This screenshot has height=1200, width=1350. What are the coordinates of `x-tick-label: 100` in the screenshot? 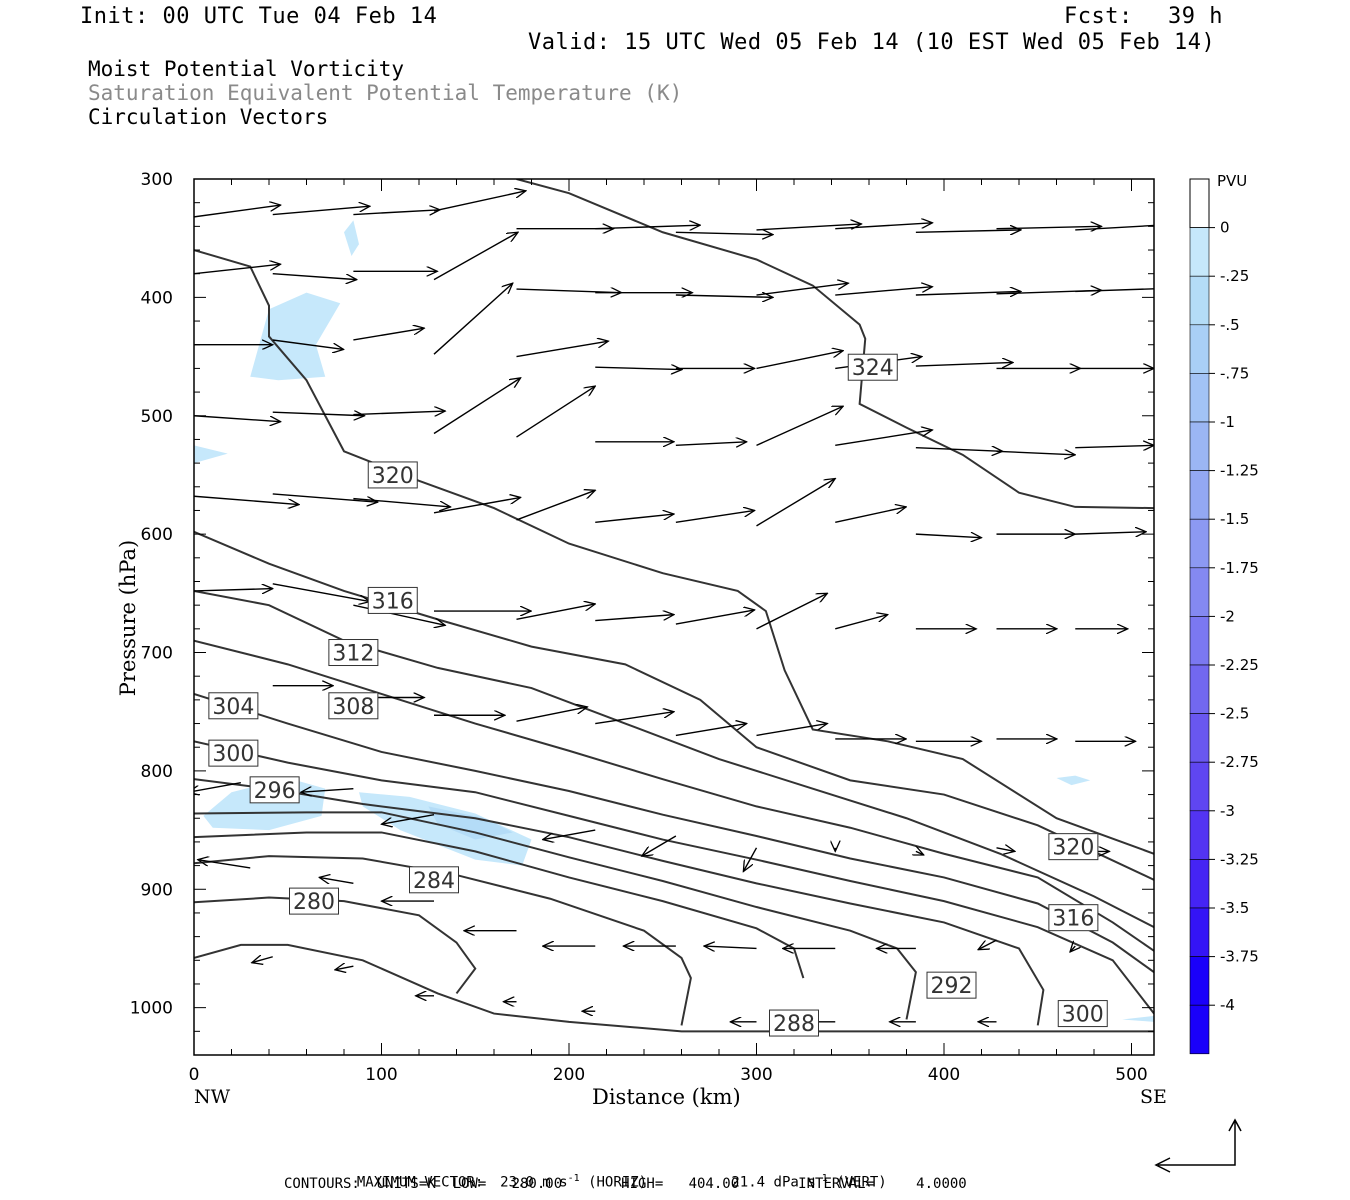 It's located at (381, 1075).